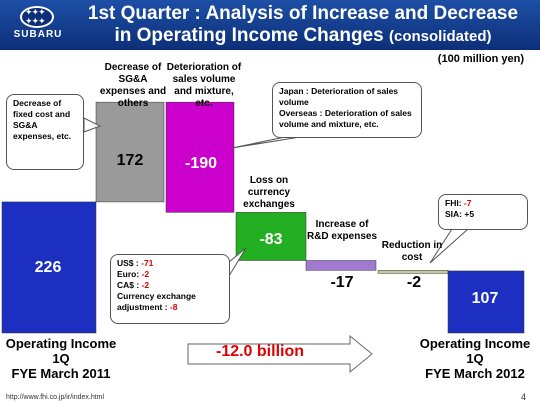 Image resolution: width=540 pixels, height=405 pixels. What do you see at coordinates (170, 274) in the screenshot?
I see `fx-eur: Euro: -2` at bounding box center [170, 274].